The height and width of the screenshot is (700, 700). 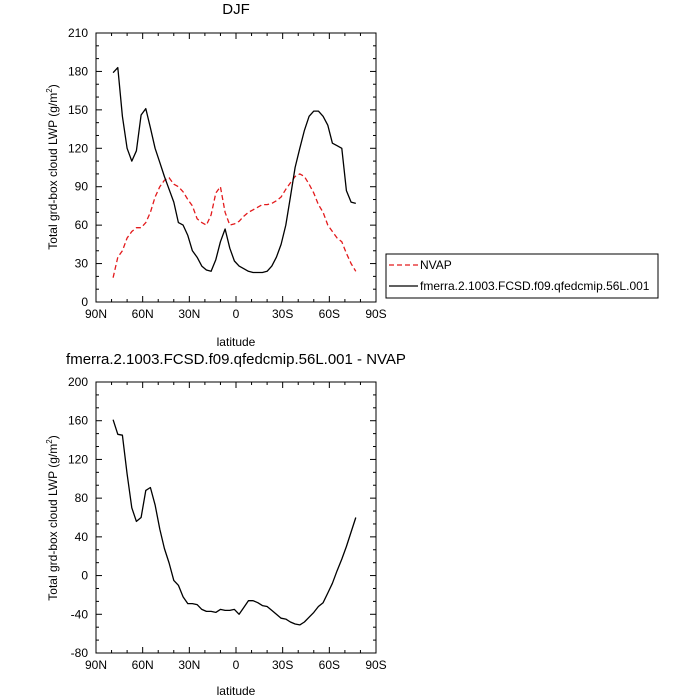 What do you see at coordinates (53, 522) in the screenshot?
I see `chart-bottom-ylabel-main: Total grd-box cloud LWP (g/m` at bounding box center [53, 522].